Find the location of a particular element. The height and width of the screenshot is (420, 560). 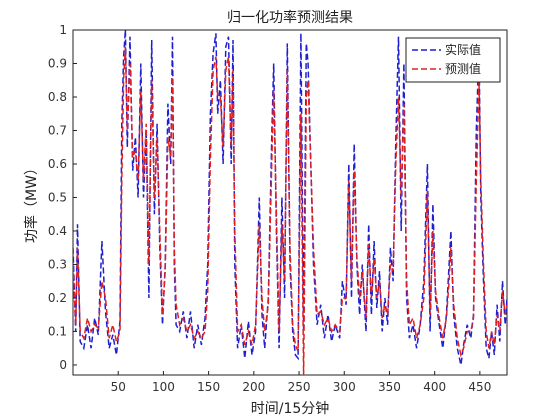

y-tick-label: 0.2 is located at coordinates (57, 298).